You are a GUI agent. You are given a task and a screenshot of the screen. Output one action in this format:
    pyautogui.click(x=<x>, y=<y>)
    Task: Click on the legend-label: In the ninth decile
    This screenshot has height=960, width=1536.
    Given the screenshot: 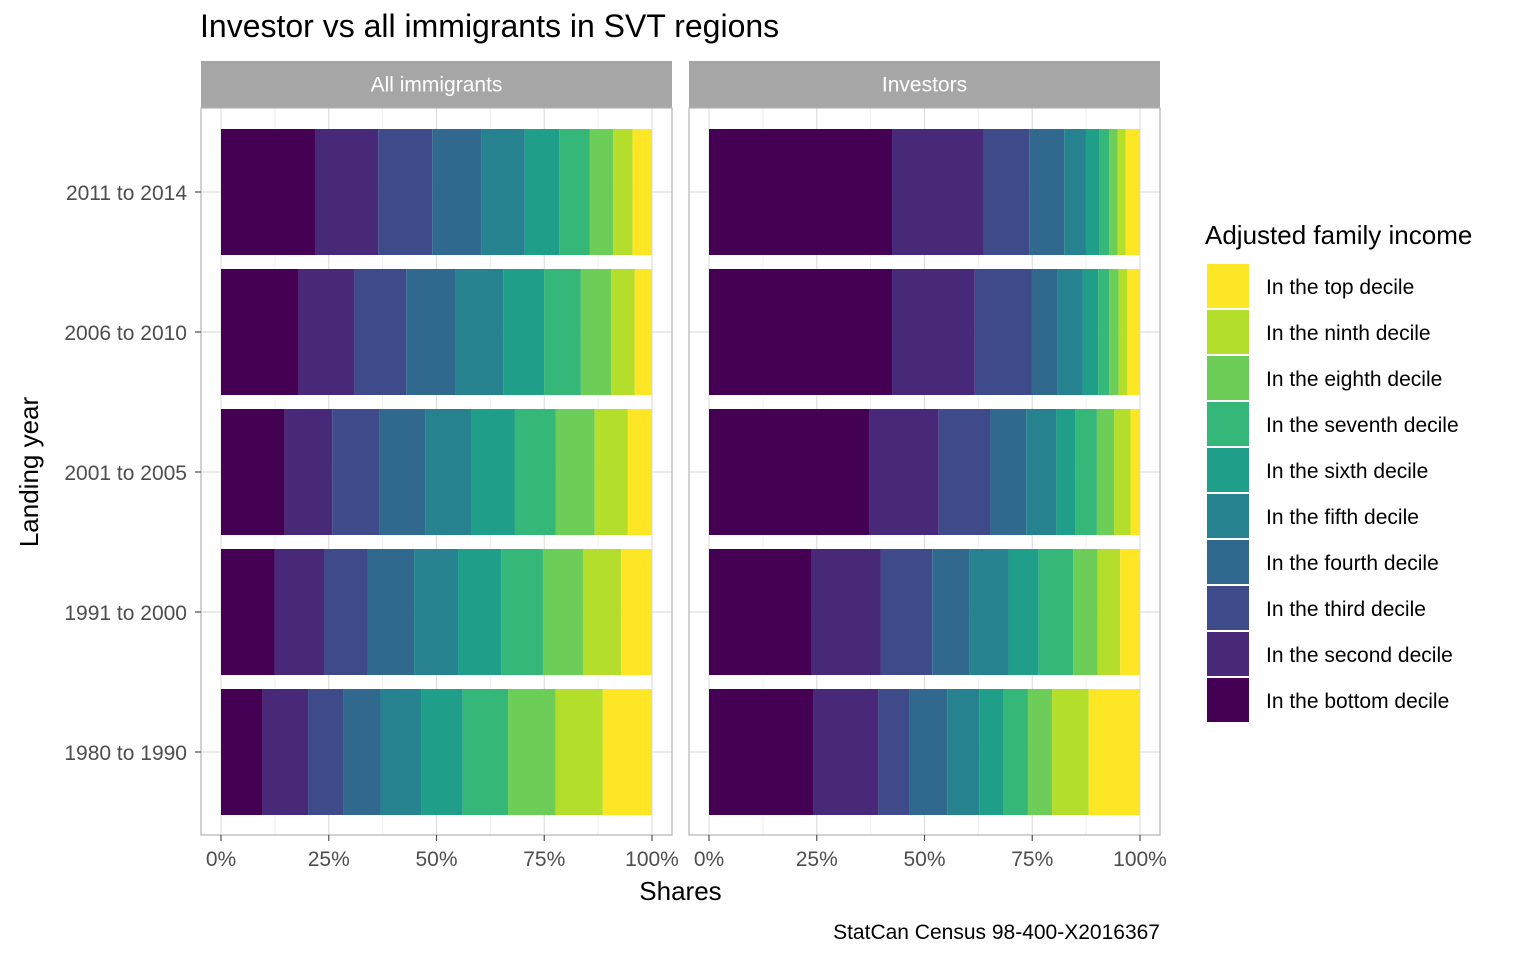 What is the action you would take?
    pyautogui.click(x=1348, y=333)
    